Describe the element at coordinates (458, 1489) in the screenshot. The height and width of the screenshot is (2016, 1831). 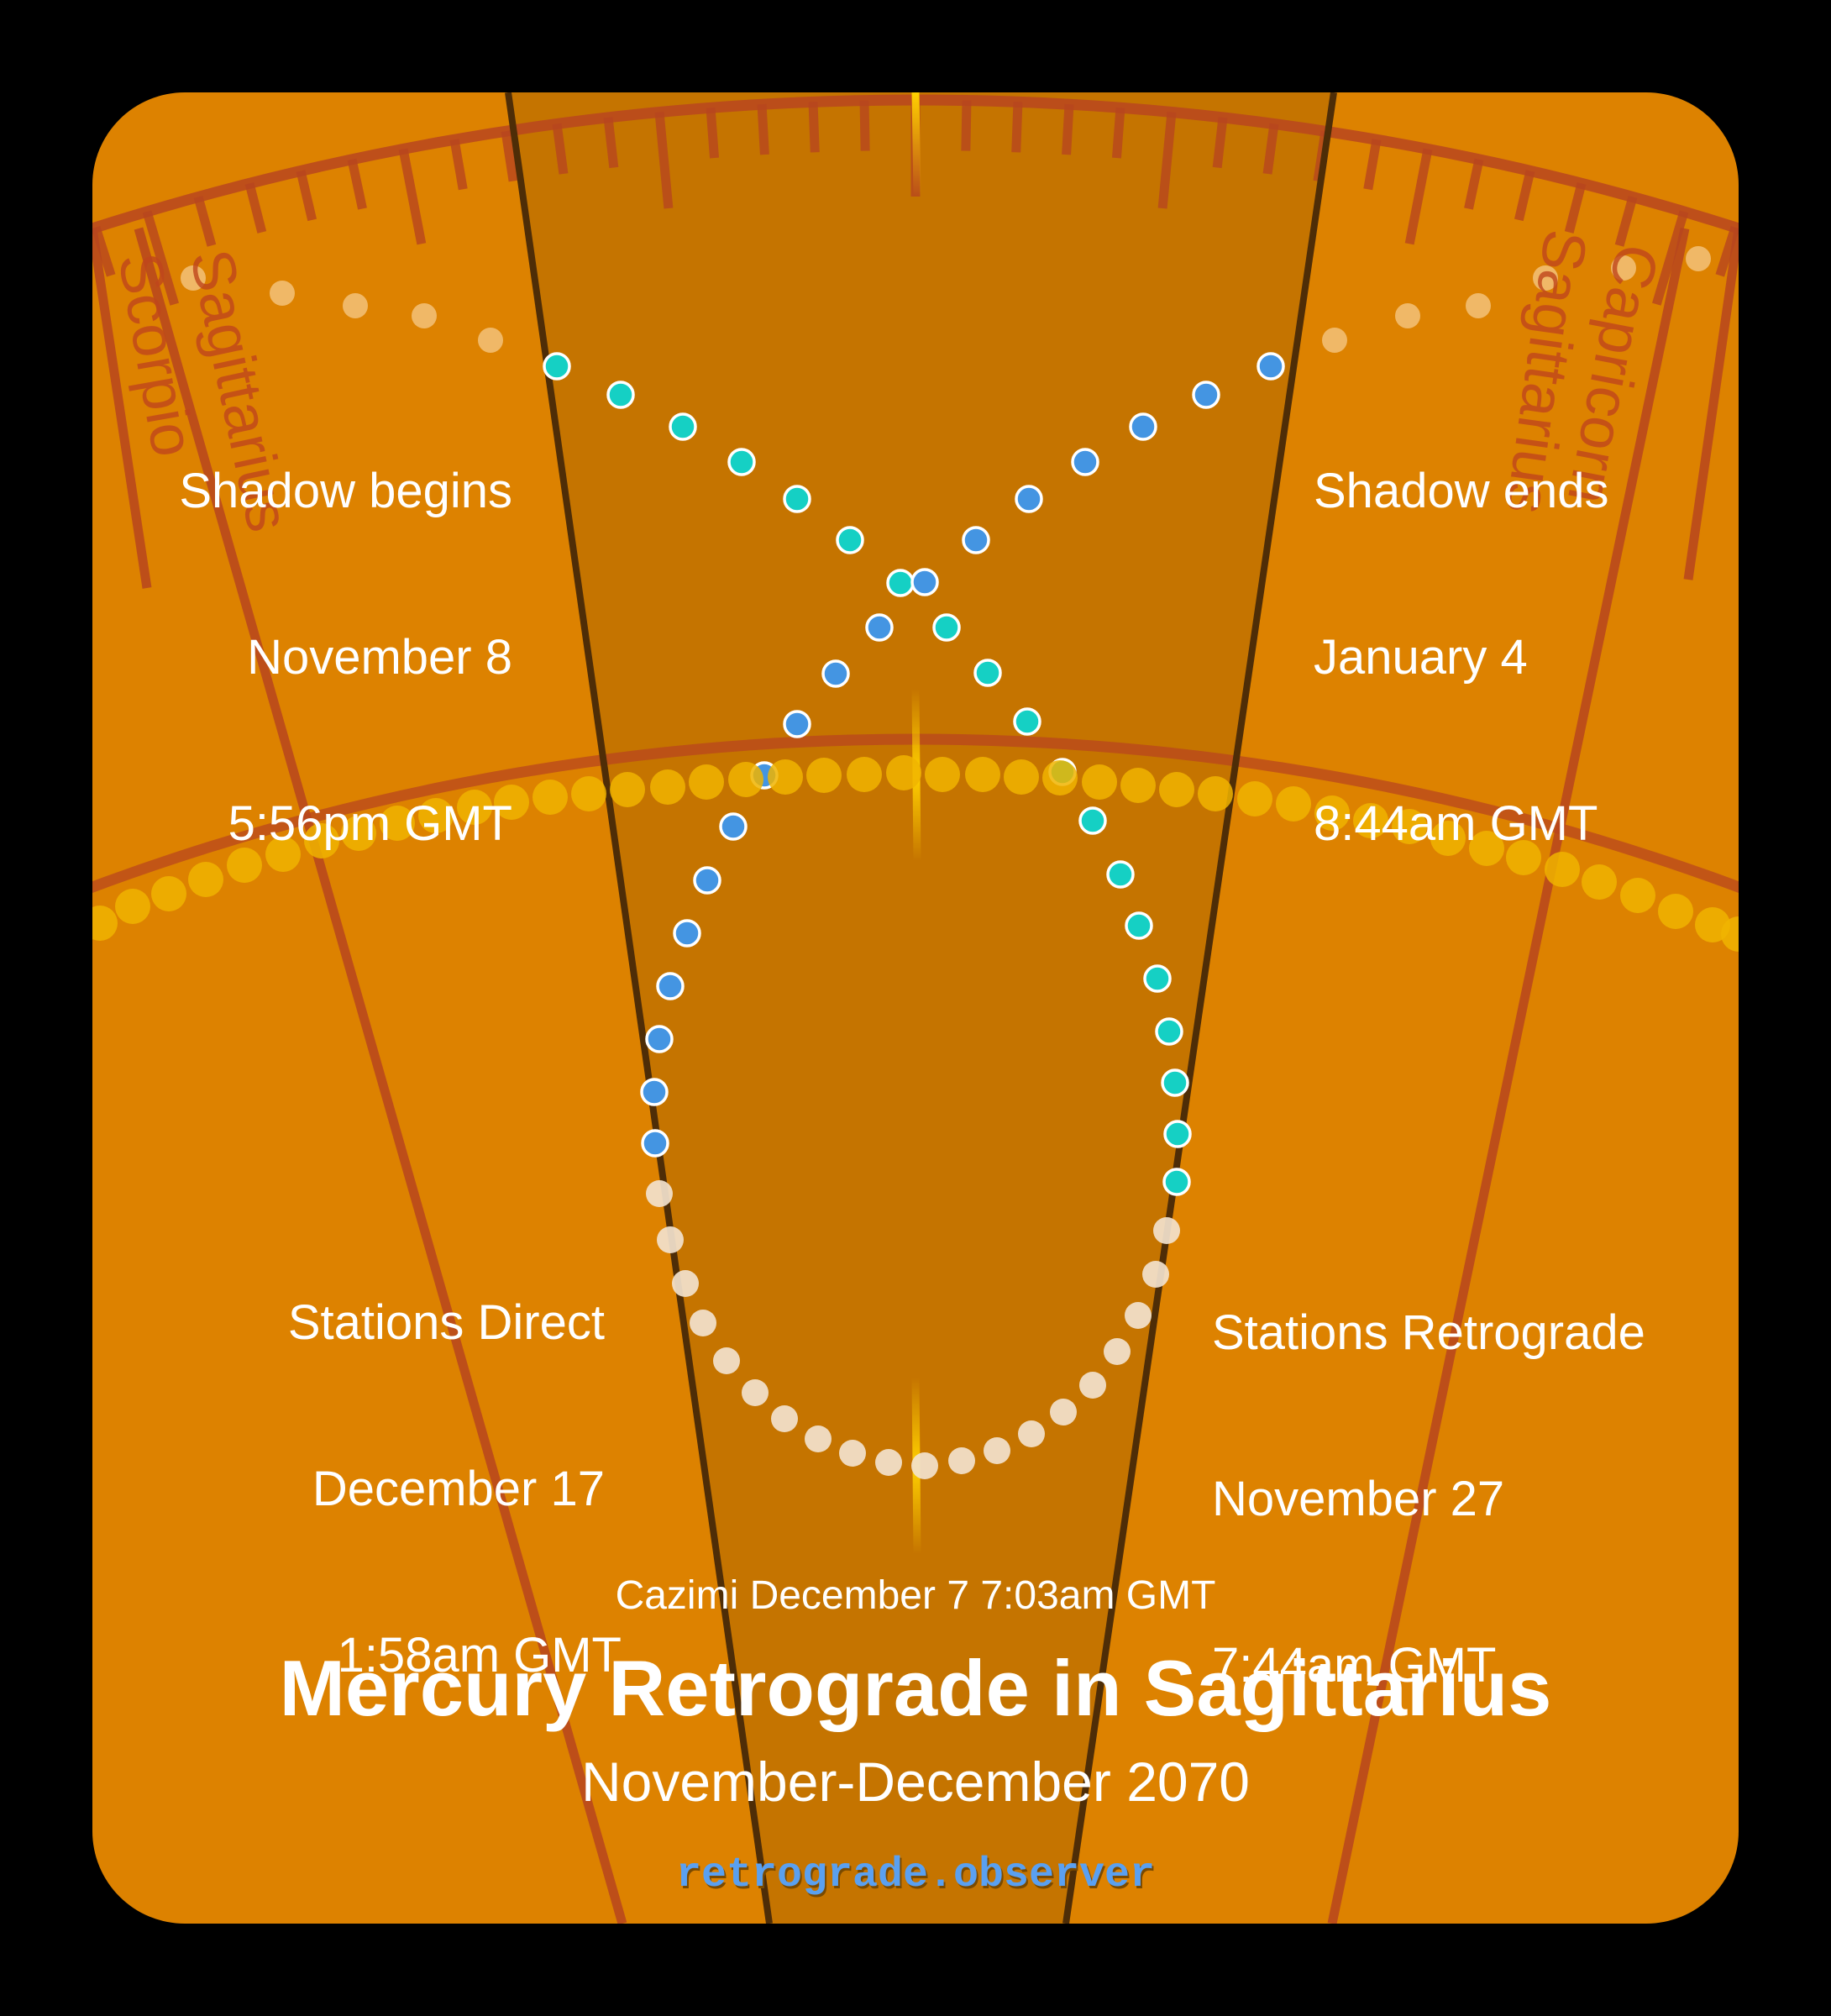
I see `stations-direct-date: December 17` at that location.